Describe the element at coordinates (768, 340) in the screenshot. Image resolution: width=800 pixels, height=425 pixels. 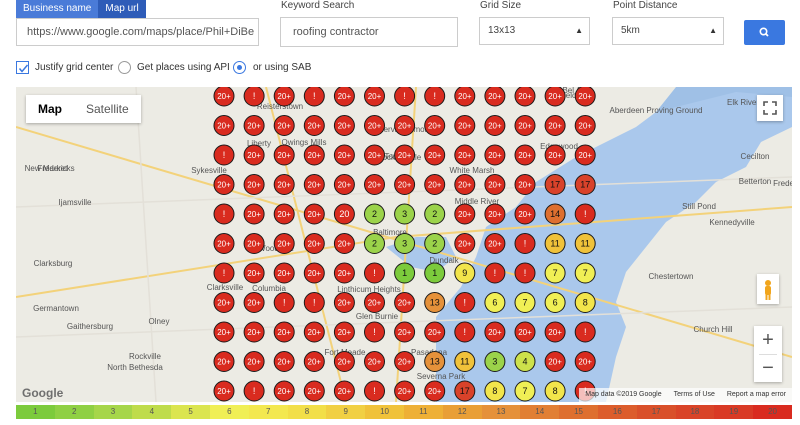
I see `zoom-in-button: +` at that location.